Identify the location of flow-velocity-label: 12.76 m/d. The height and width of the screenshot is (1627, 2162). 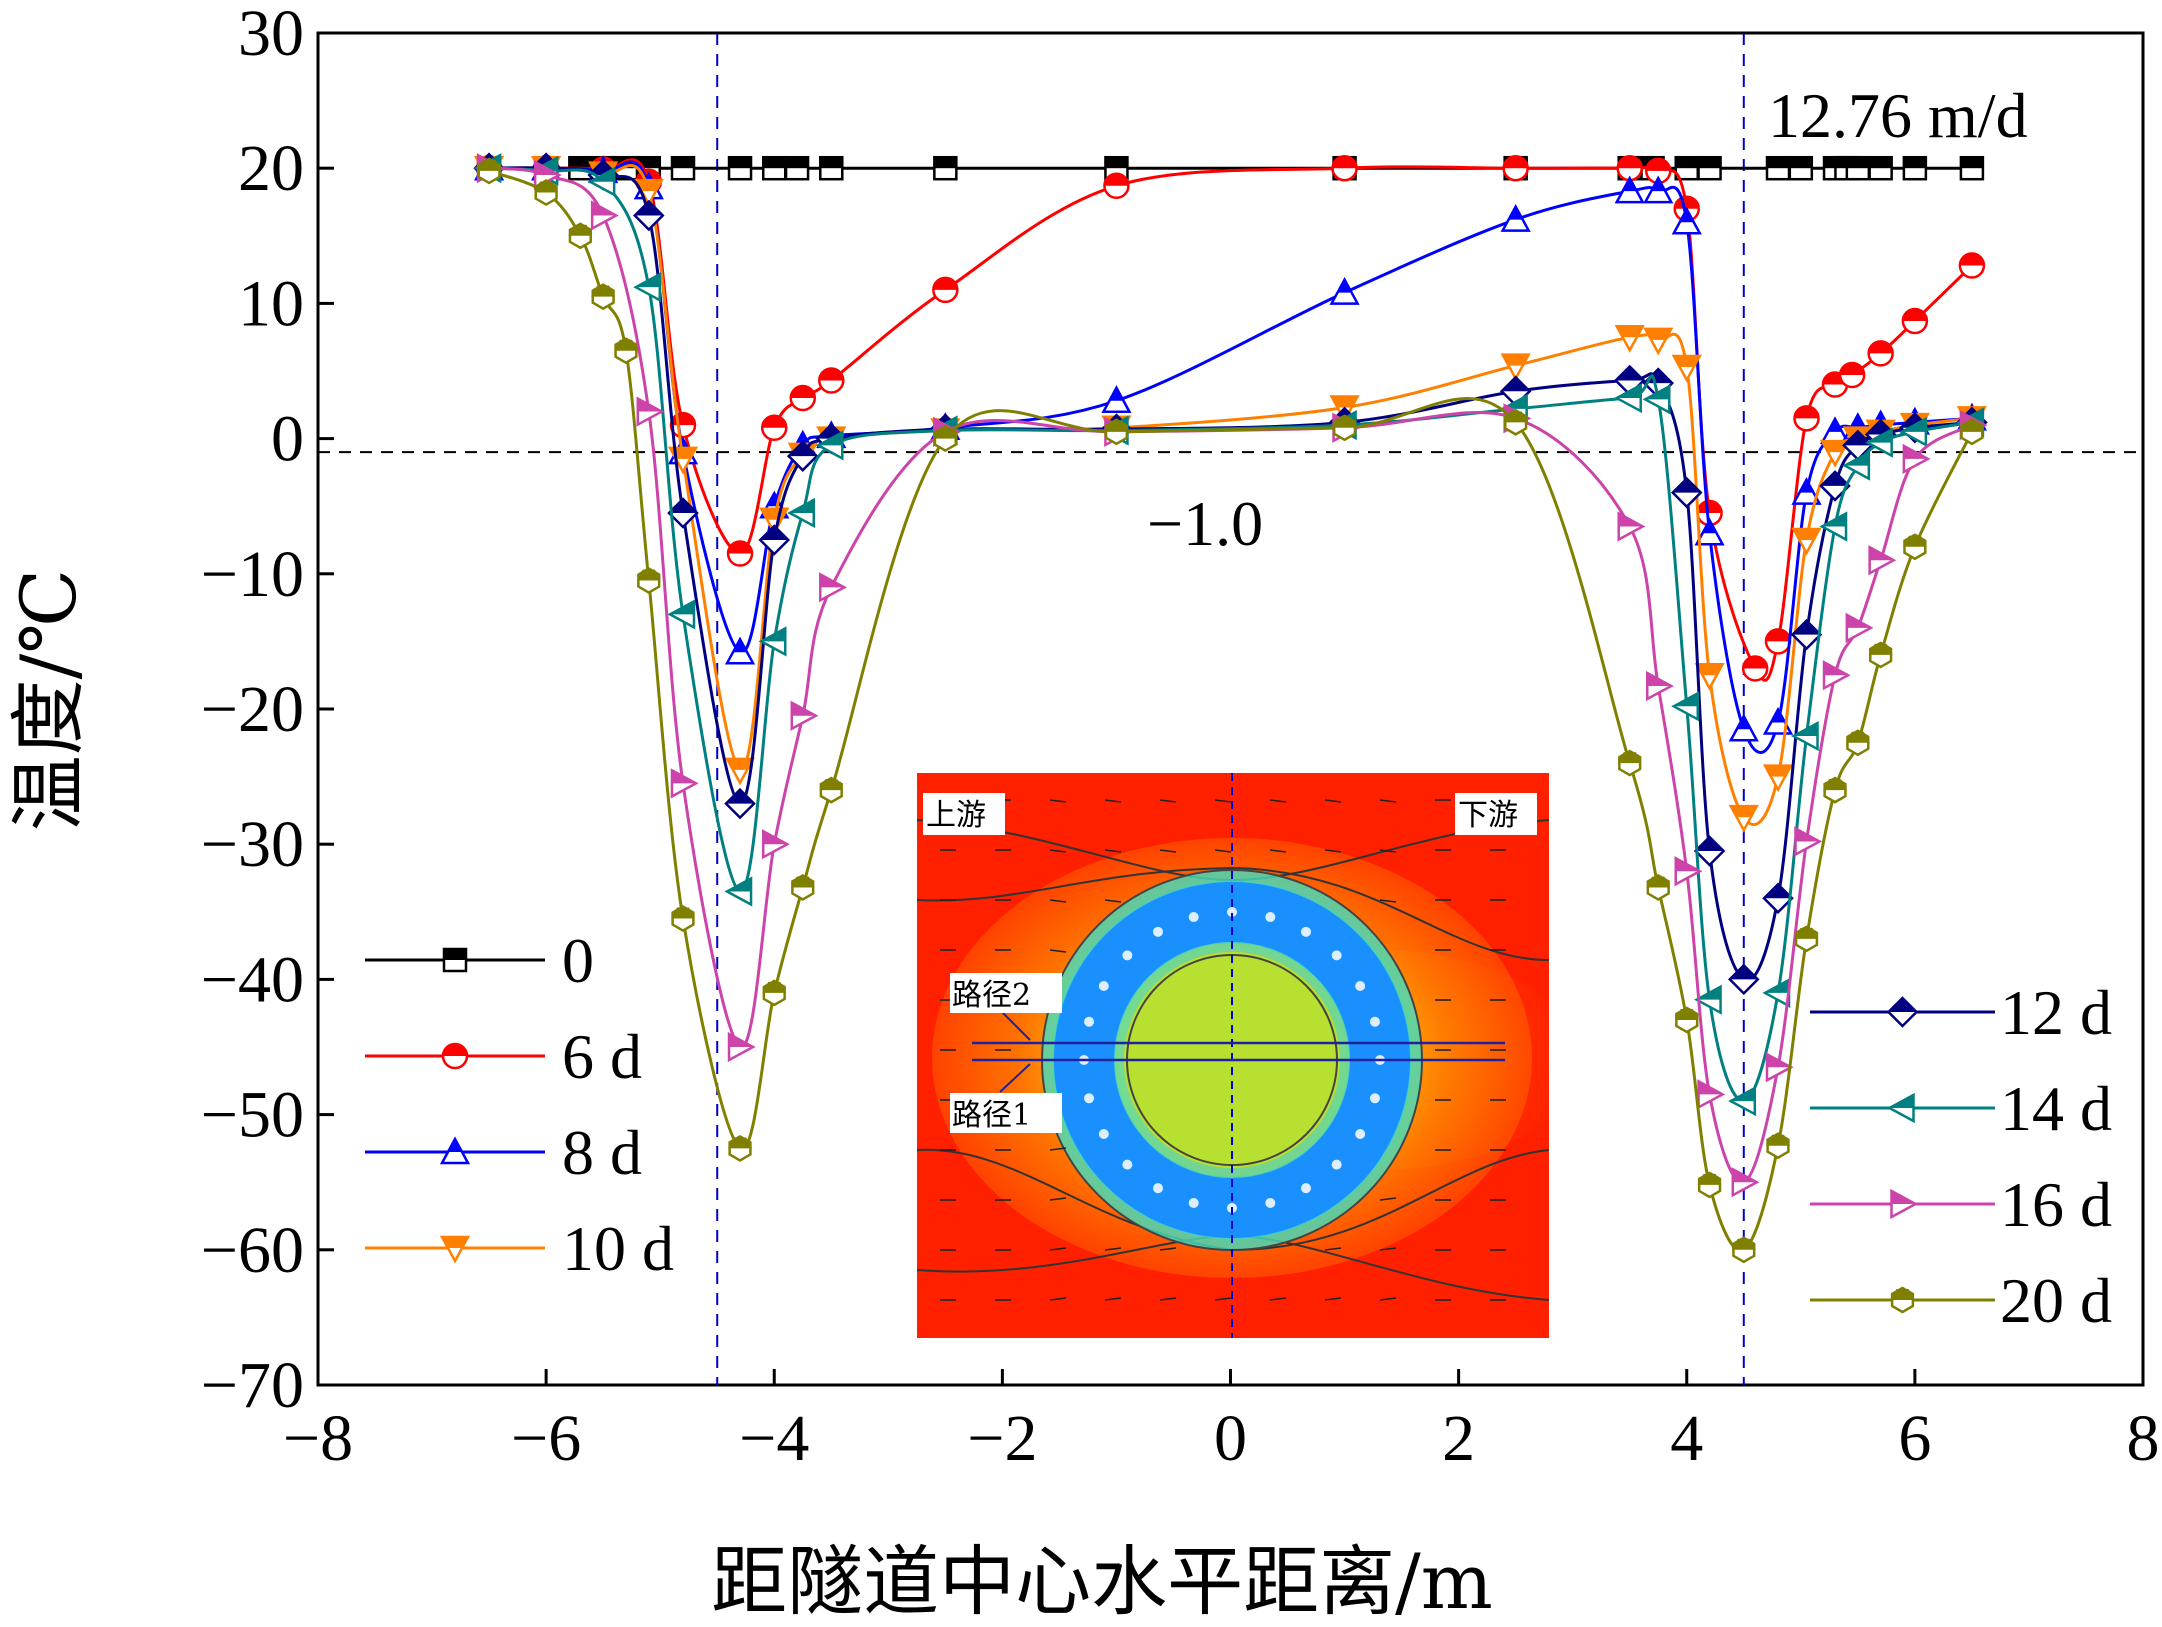
(1898, 115).